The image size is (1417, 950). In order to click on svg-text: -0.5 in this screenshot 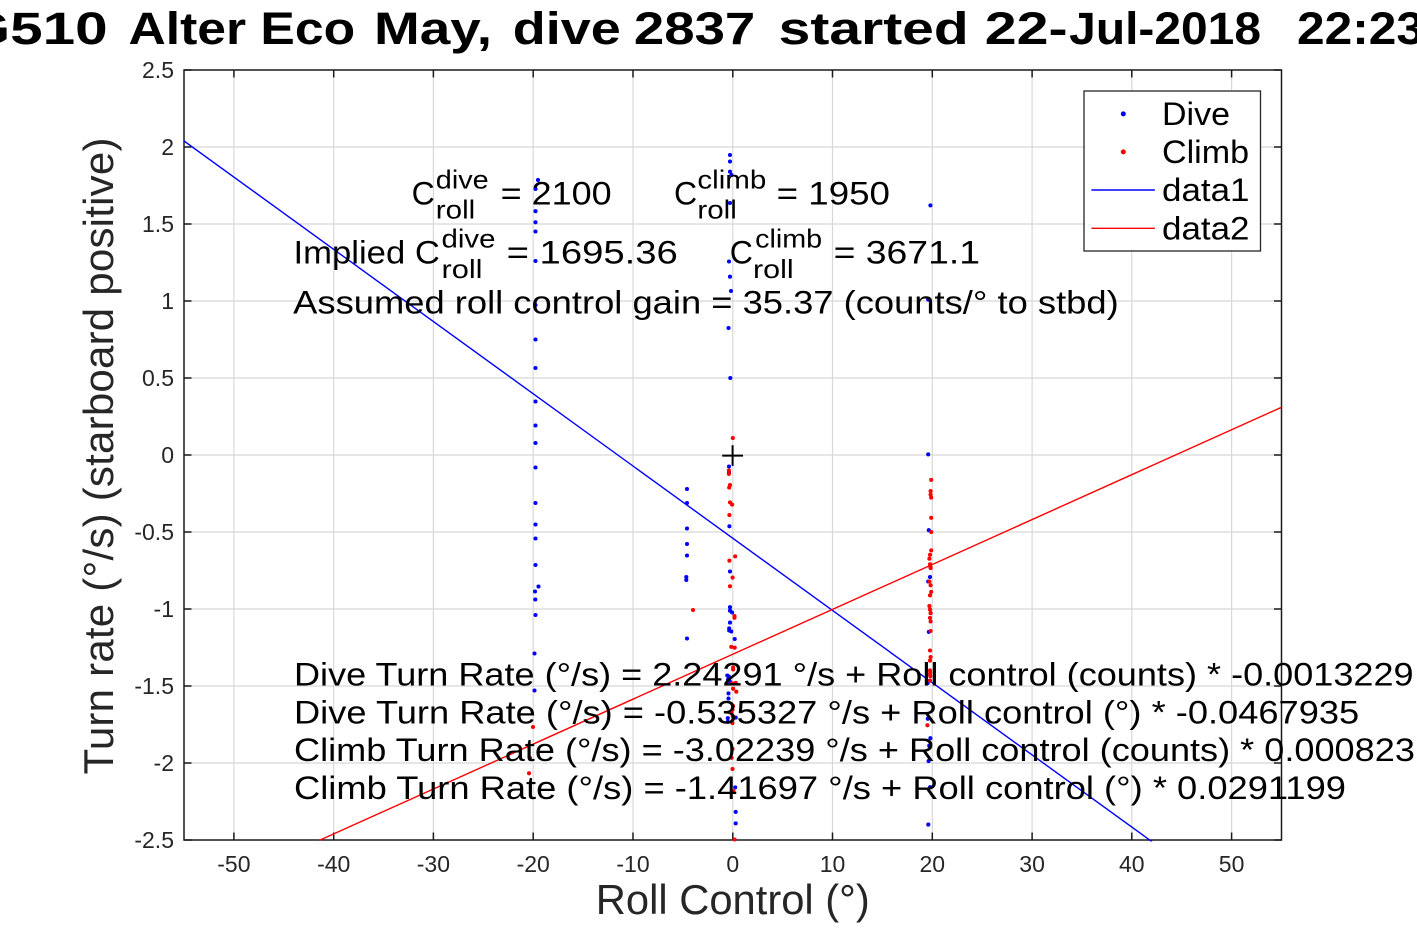, I will do `click(154, 532)`.